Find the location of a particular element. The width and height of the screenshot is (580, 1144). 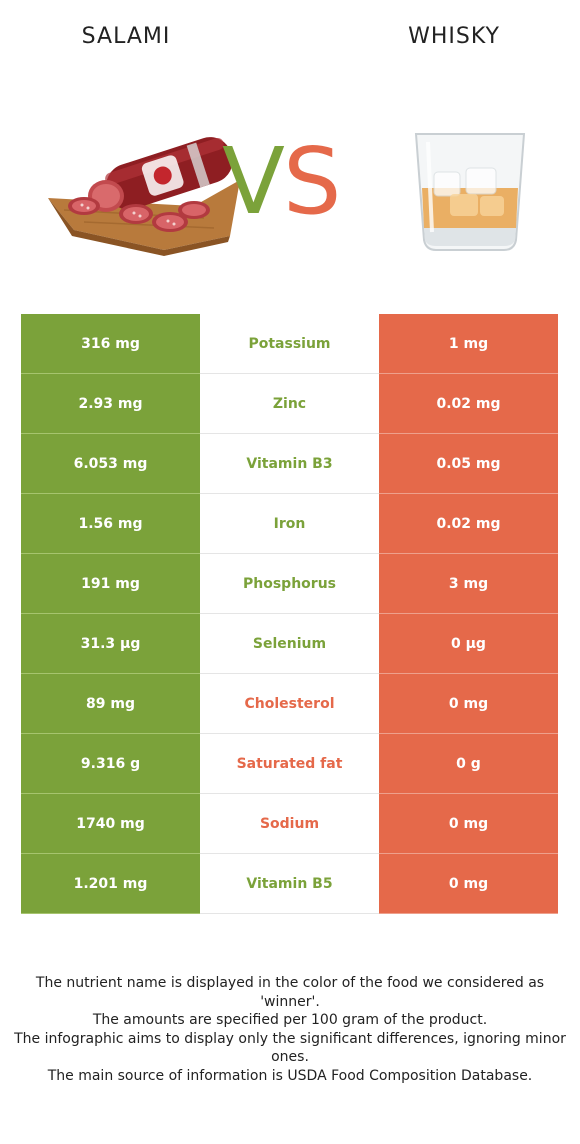

nutrient-name: Iron is located at coordinates (289, 524).